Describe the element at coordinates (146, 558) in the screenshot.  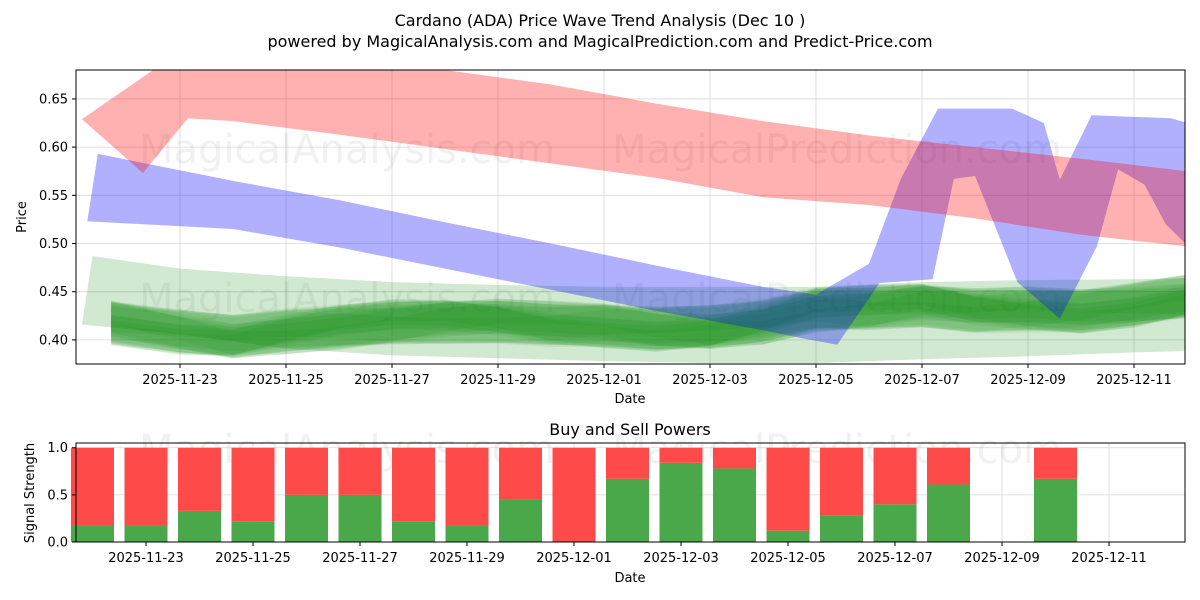
I see `signal-x-tick-label: 2025-11-23` at that location.